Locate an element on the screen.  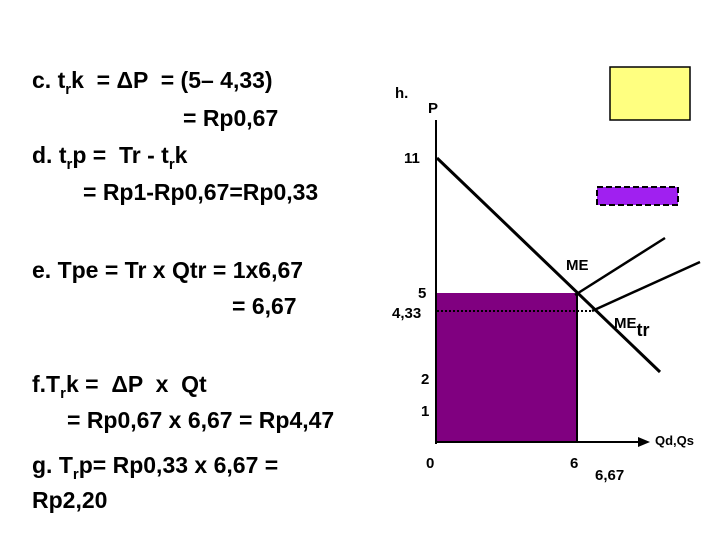
text: k = ΔP x Qt is located at coordinates (136, 384).